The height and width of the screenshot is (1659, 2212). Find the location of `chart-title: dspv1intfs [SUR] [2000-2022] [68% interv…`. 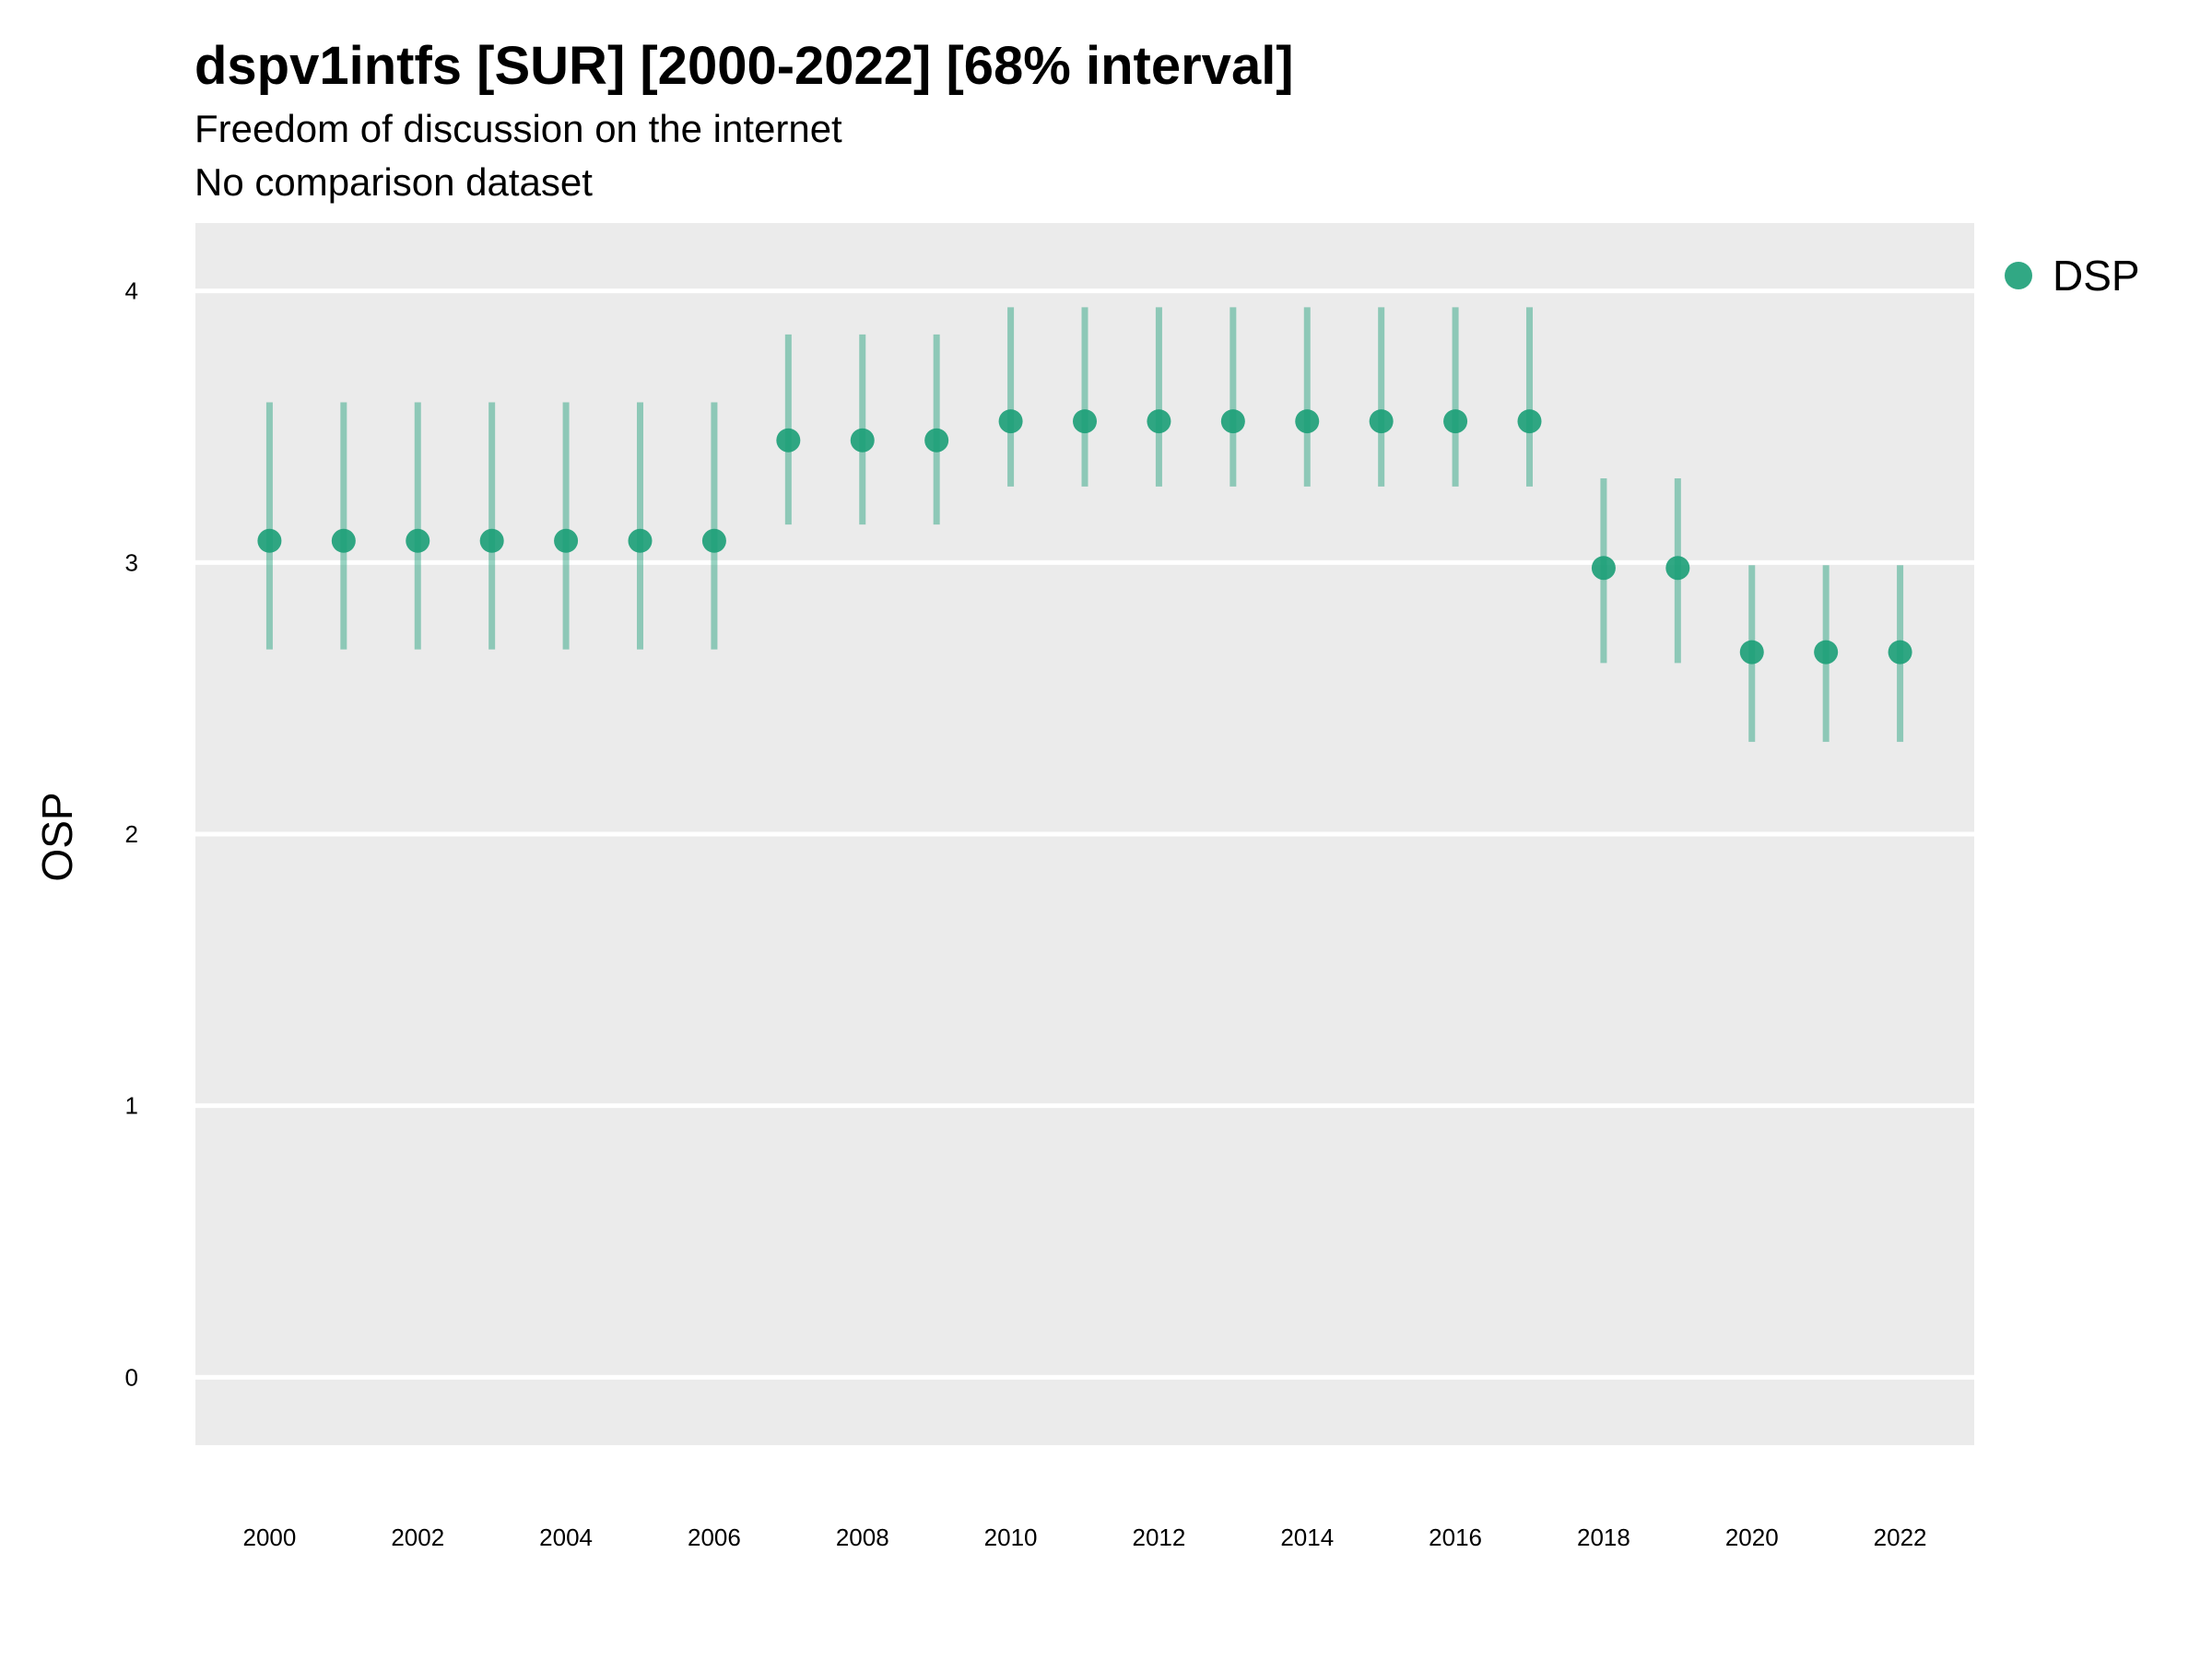

chart-title: dspv1intfs [SUR] [2000-2022] [68% interv… is located at coordinates (744, 66).